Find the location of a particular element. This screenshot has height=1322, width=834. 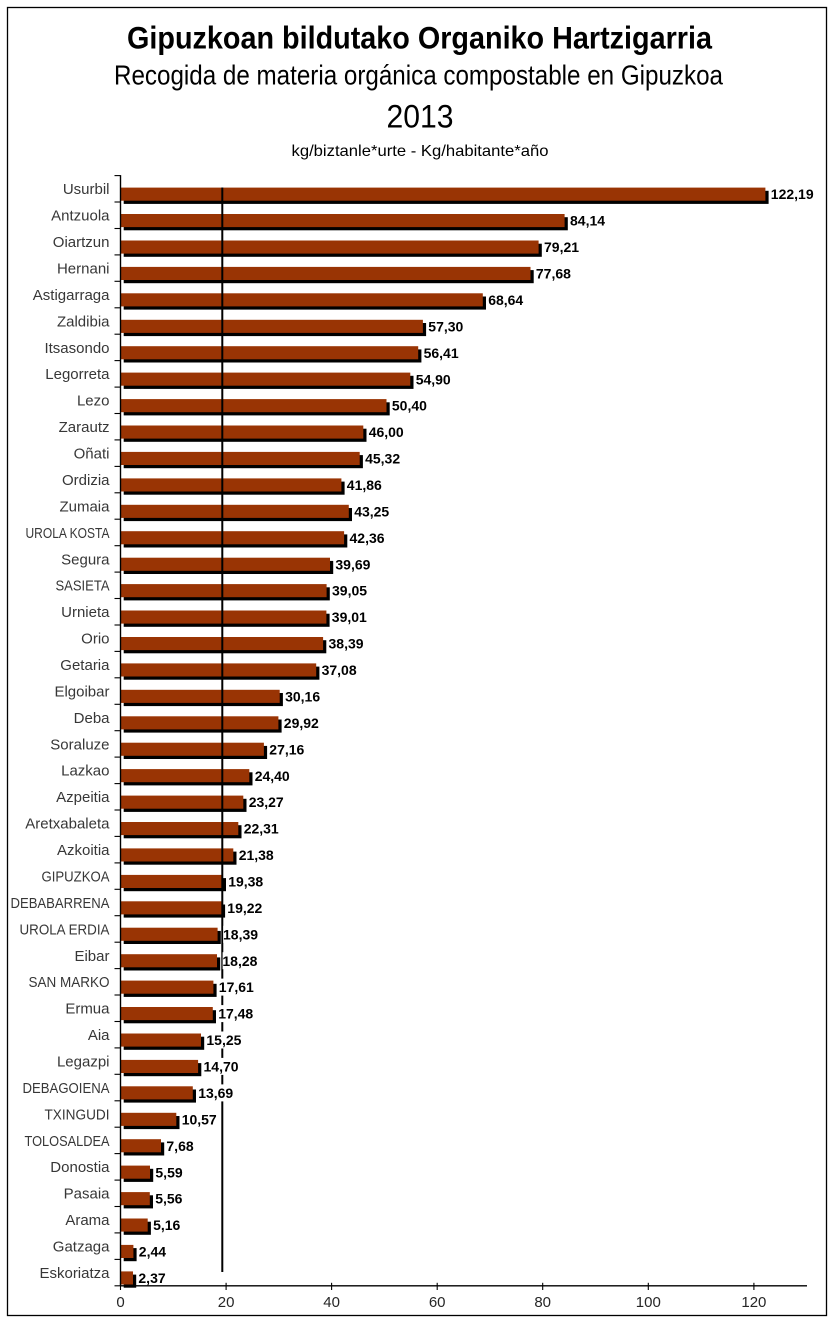

svg-text: SASIETA is located at coordinates (83, 586).